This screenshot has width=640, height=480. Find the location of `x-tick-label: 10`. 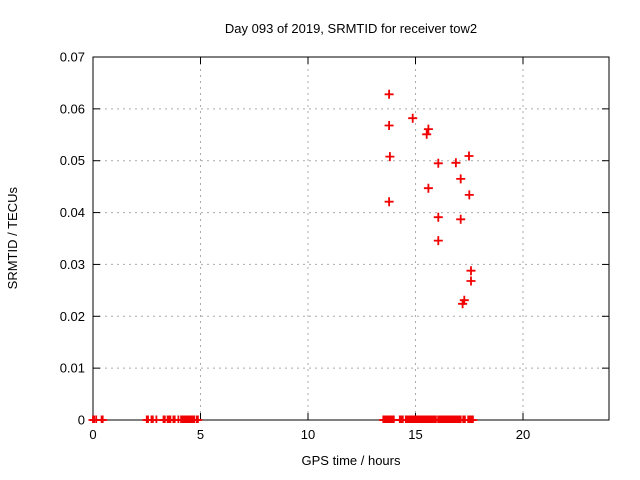

x-tick-label: 10 is located at coordinates (308, 434).